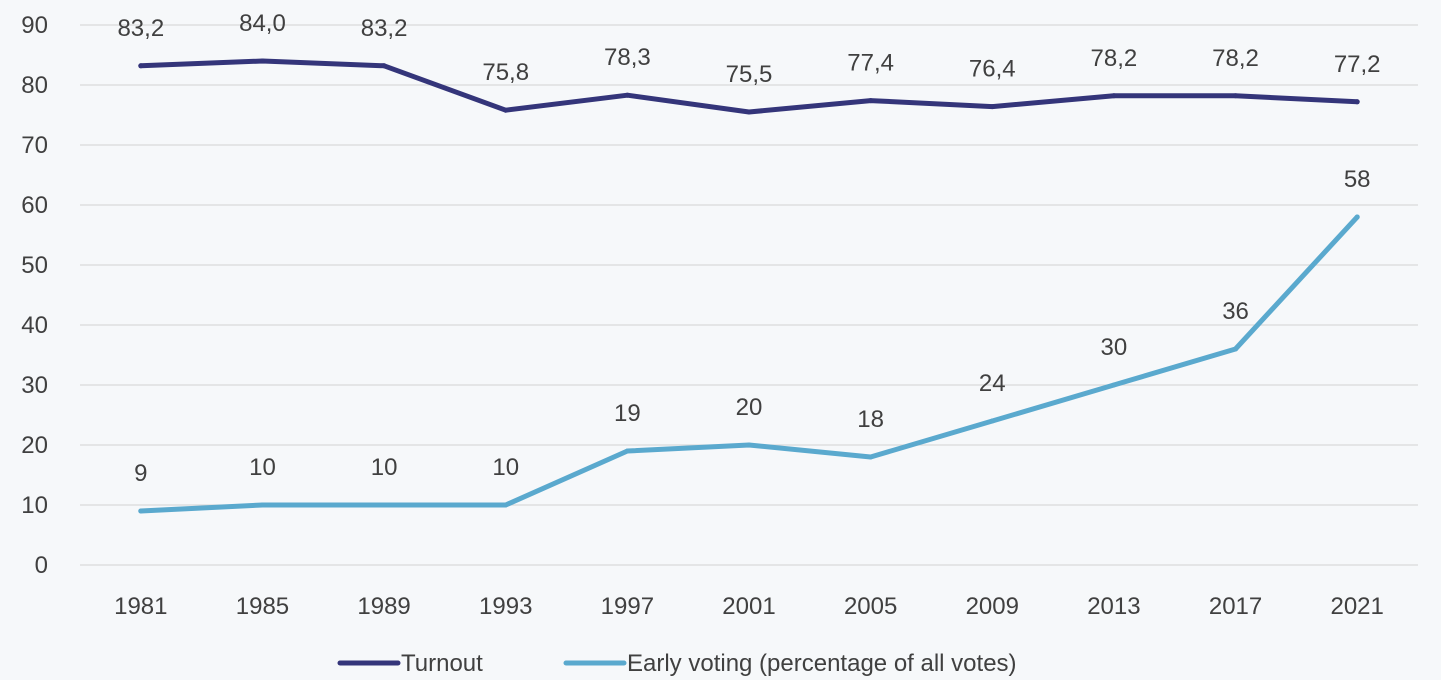  What do you see at coordinates (1357, 179) in the screenshot?
I see `data-label: 58` at bounding box center [1357, 179].